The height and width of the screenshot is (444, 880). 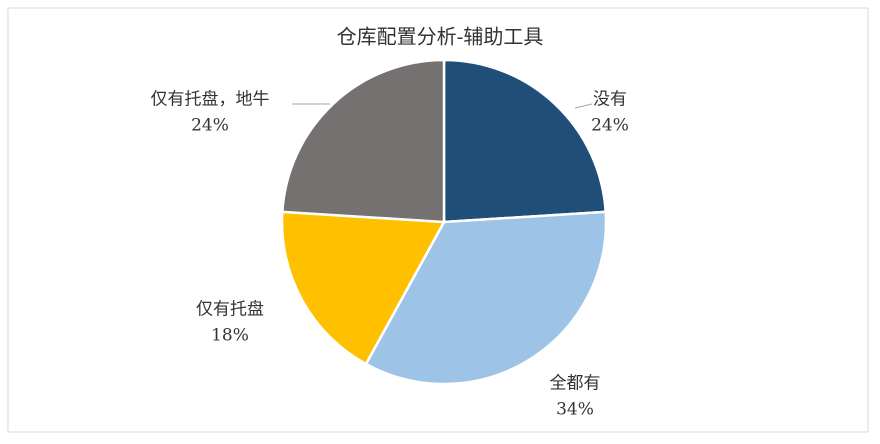 What do you see at coordinates (575, 384) in the screenshot?
I see `slice-label: 全都有` at bounding box center [575, 384].